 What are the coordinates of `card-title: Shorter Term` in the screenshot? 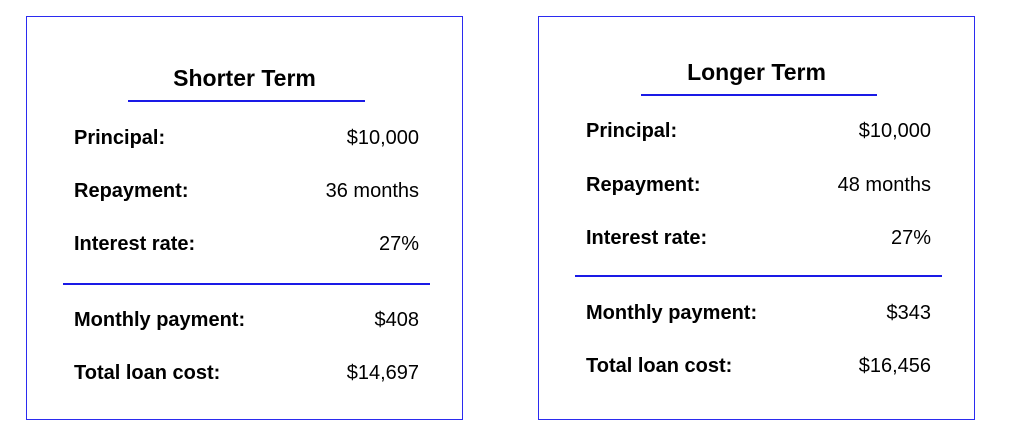 It's located at (244, 78).